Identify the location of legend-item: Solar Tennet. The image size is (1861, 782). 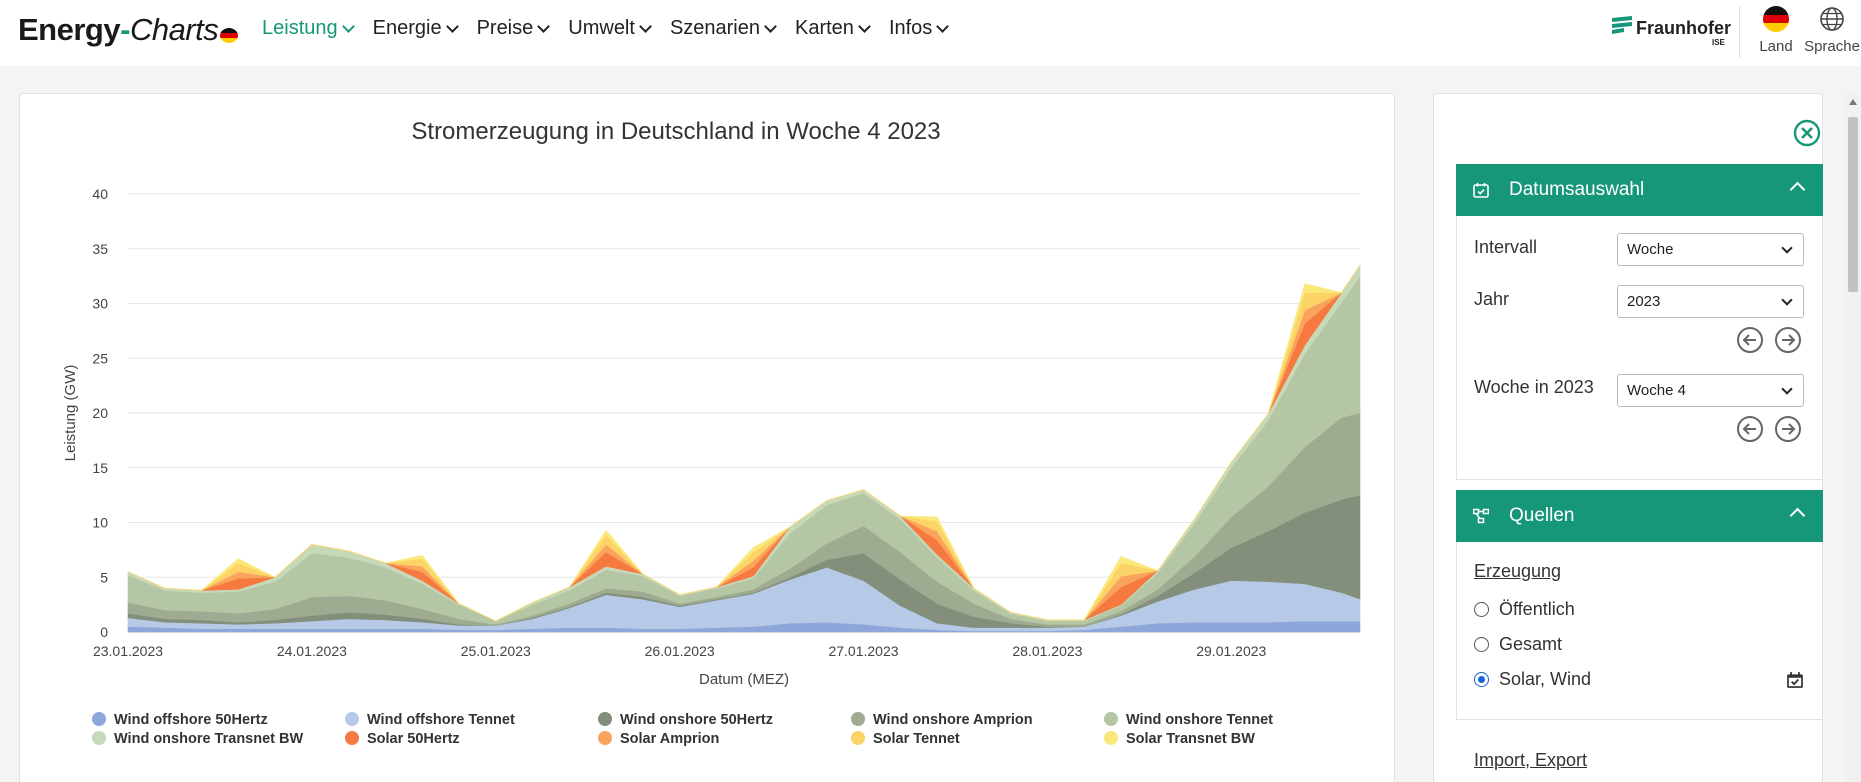
(905, 739).